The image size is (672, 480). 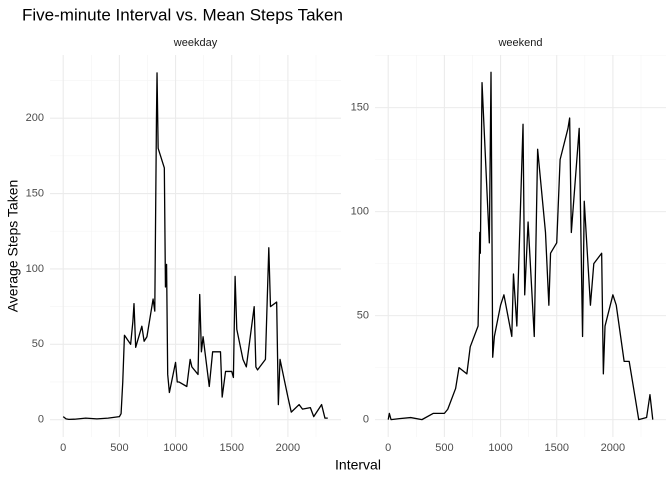 What do you see at coordinates (195, 43) in the screenshot?
I see `panel-title: weekday` at bounding box center [195, 43].